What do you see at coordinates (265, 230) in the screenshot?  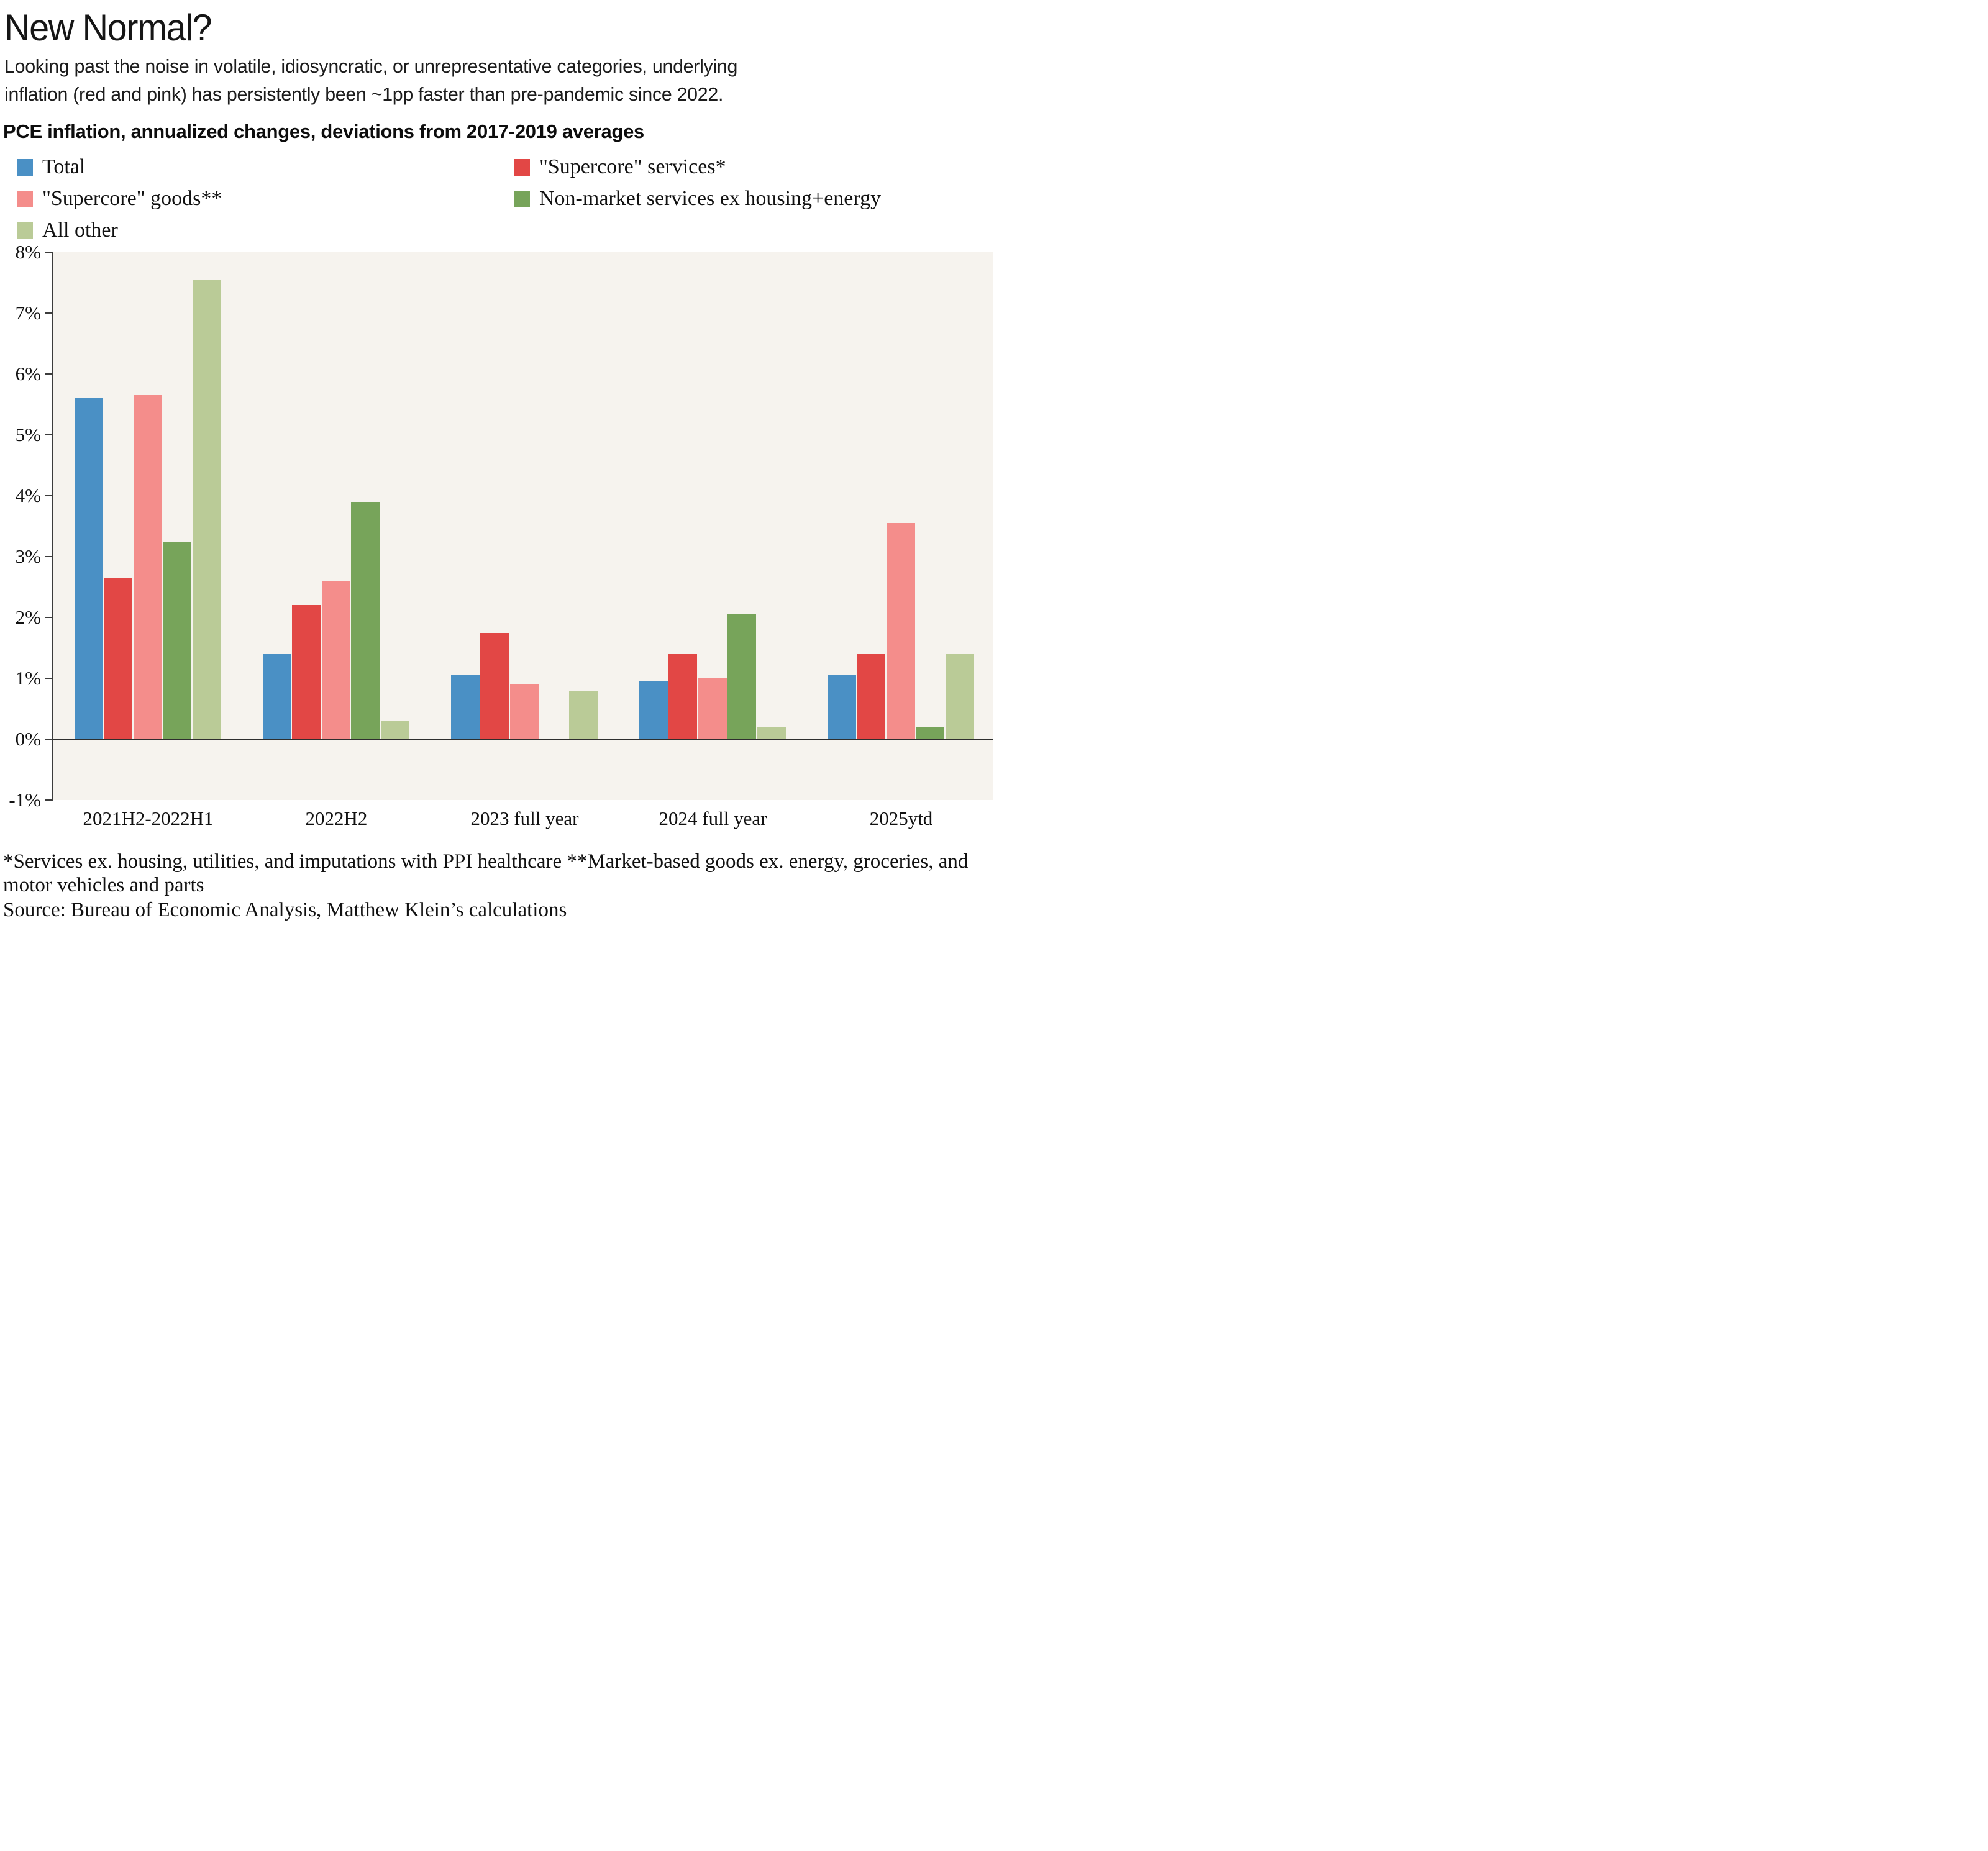 I see `legend-item: All other` at bounding box center [265, 230].